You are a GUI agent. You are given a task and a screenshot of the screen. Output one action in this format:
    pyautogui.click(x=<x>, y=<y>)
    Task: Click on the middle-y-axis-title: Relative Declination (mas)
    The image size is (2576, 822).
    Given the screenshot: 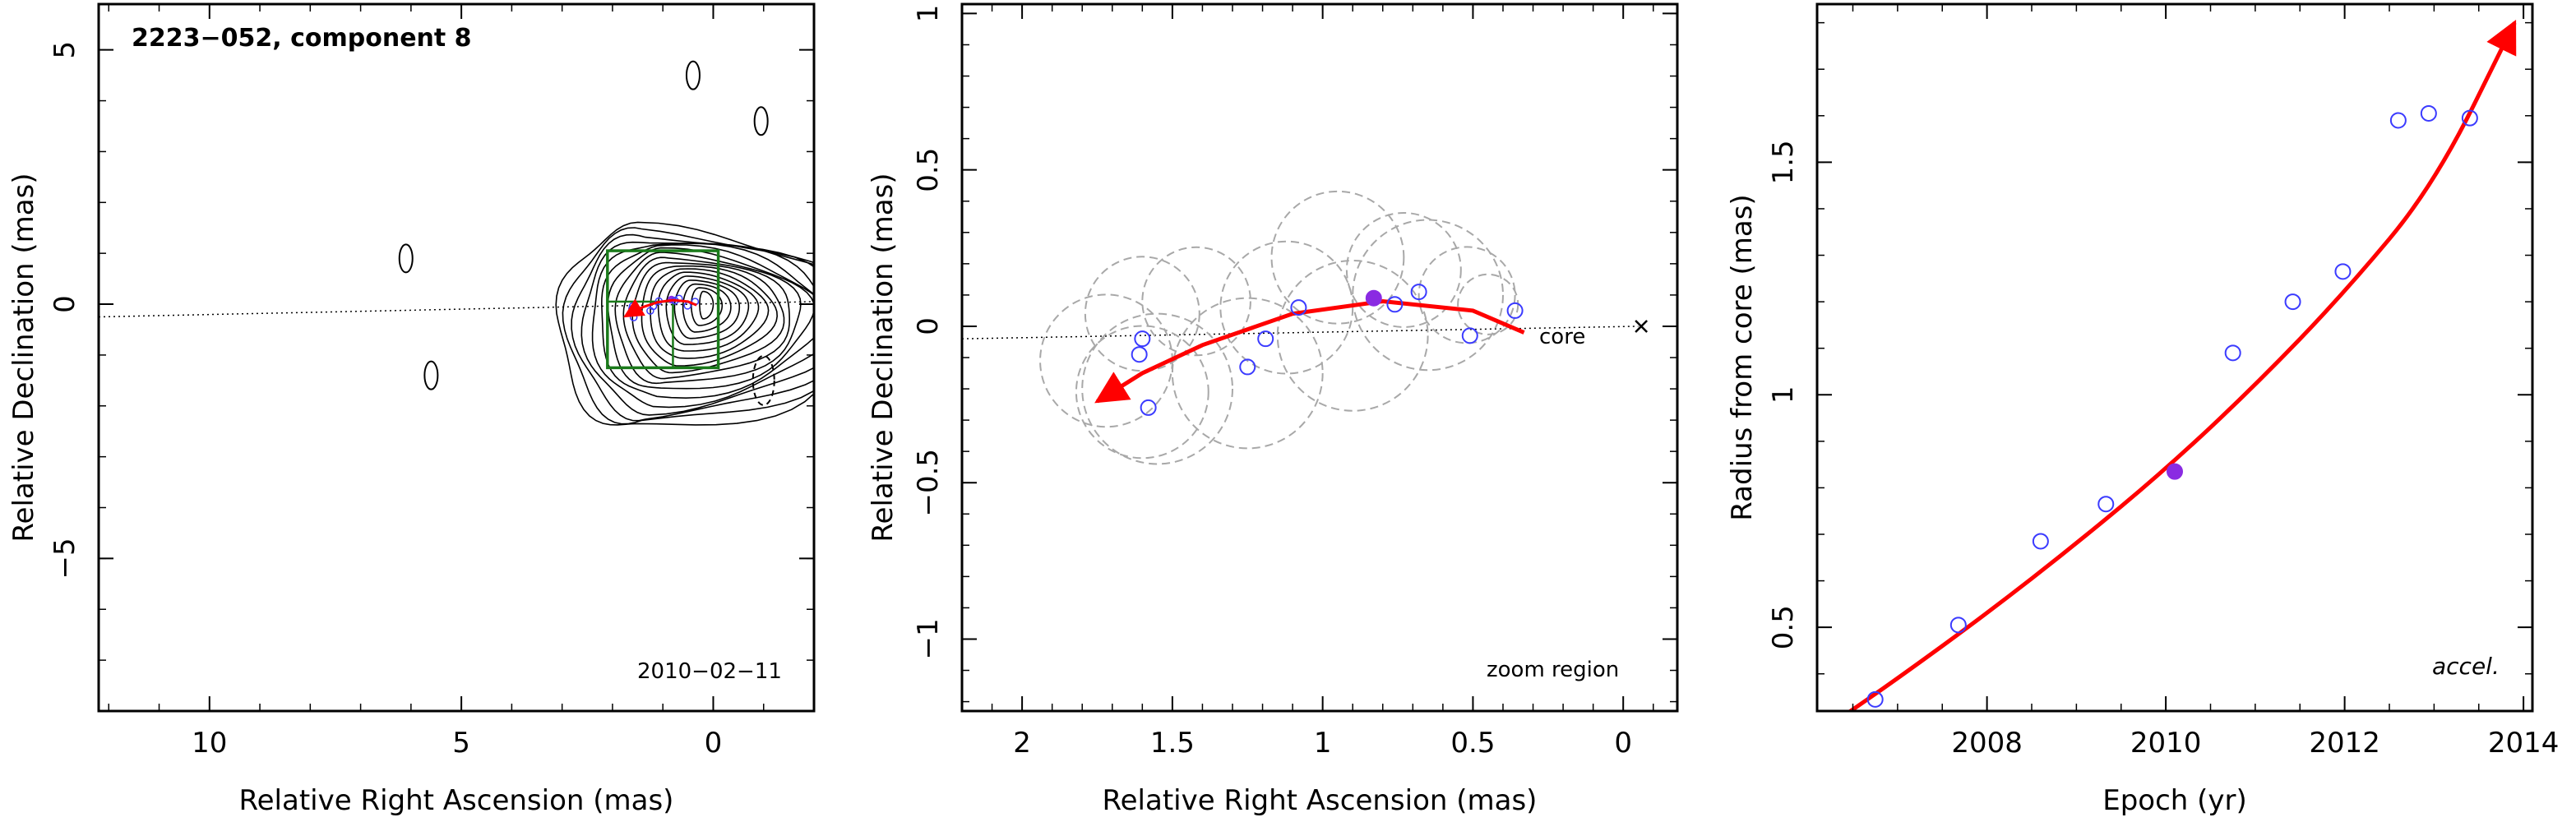 What is the action you would take?
    pyautogui.click(x=883, y=357)
    